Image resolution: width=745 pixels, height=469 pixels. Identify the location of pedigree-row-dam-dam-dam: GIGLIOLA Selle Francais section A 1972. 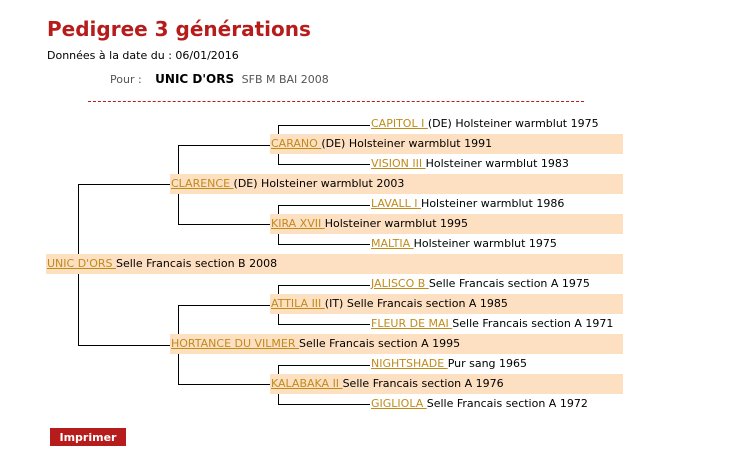
(496, 404).